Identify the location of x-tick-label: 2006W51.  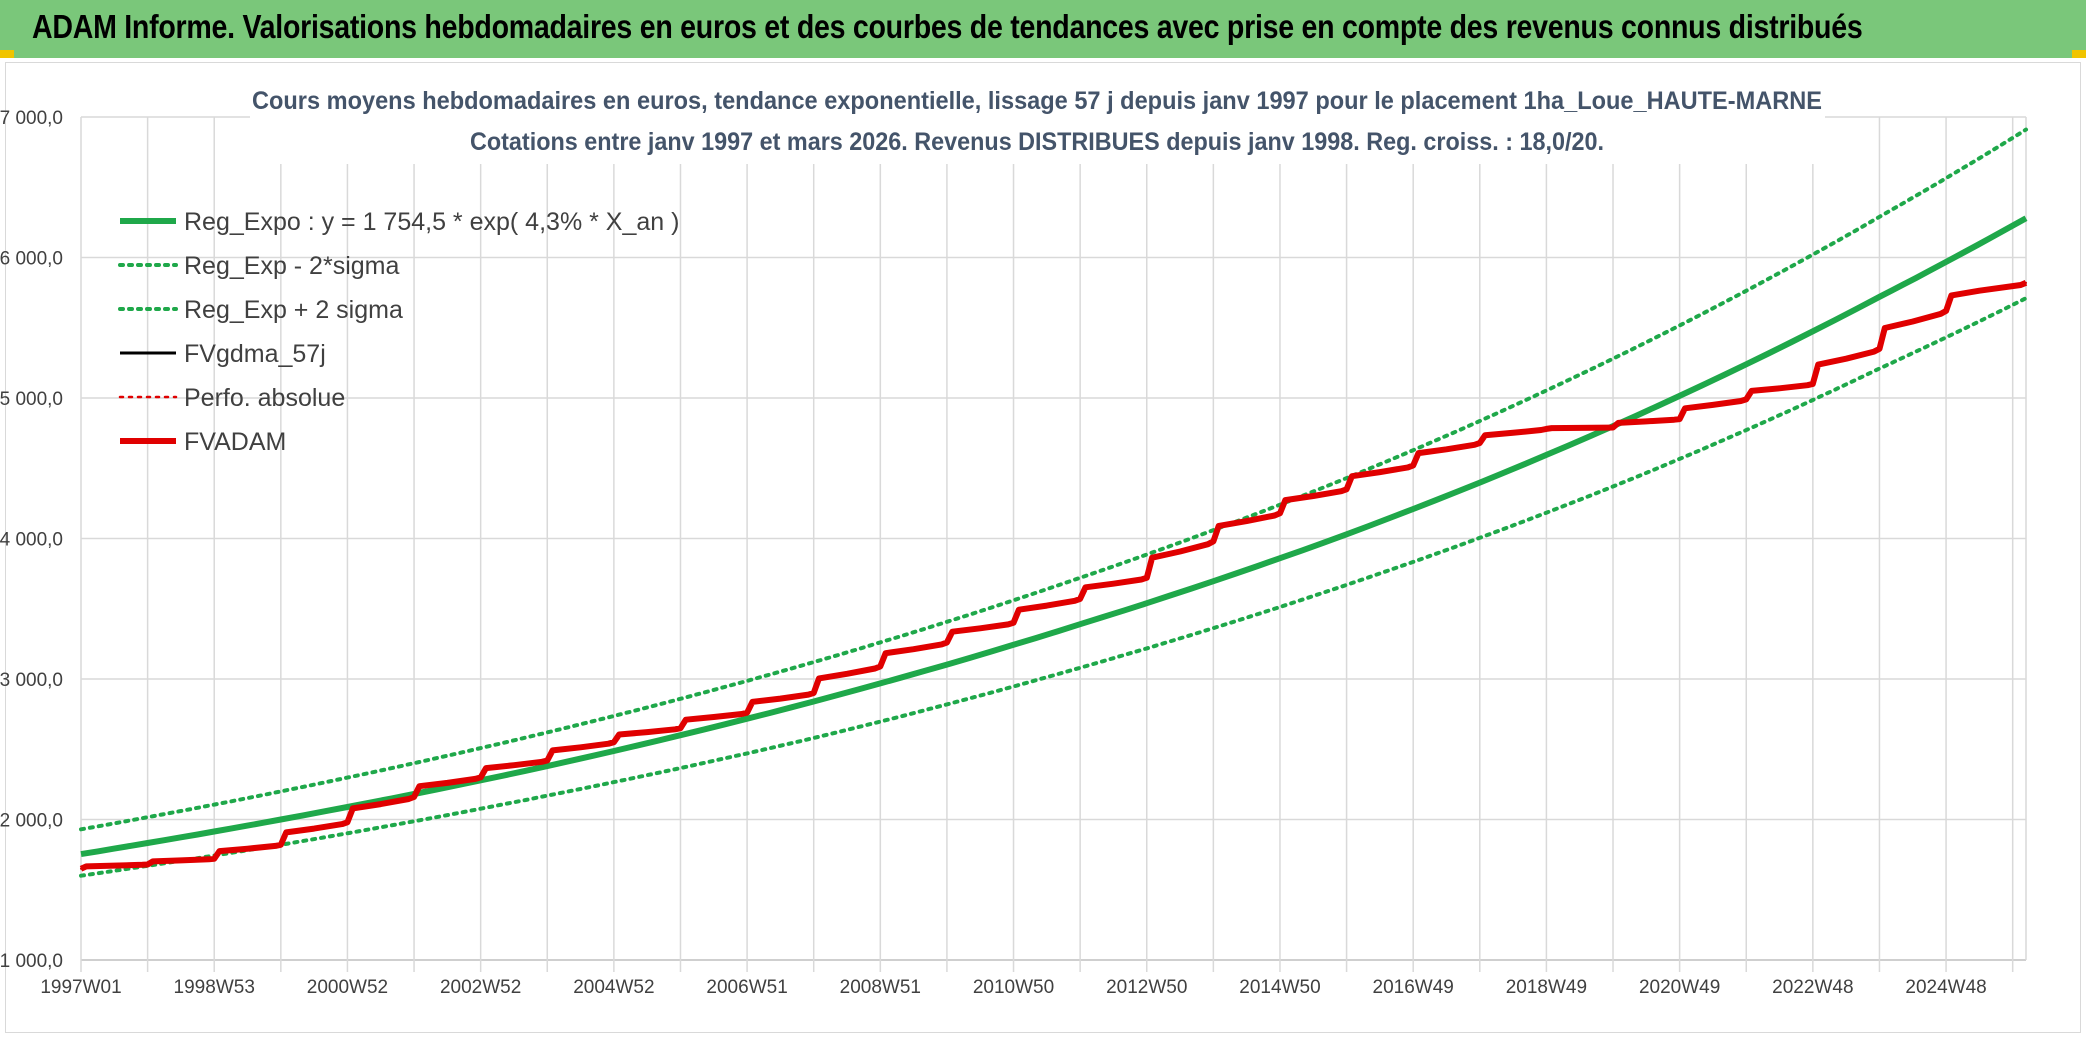
(746, 987).